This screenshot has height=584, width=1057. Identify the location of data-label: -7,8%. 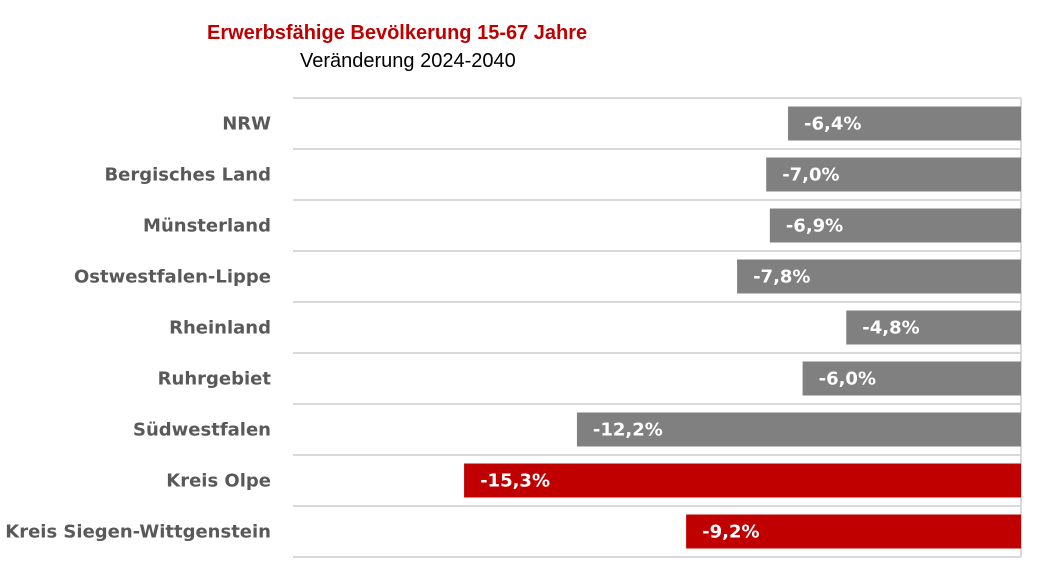
(781, 277).